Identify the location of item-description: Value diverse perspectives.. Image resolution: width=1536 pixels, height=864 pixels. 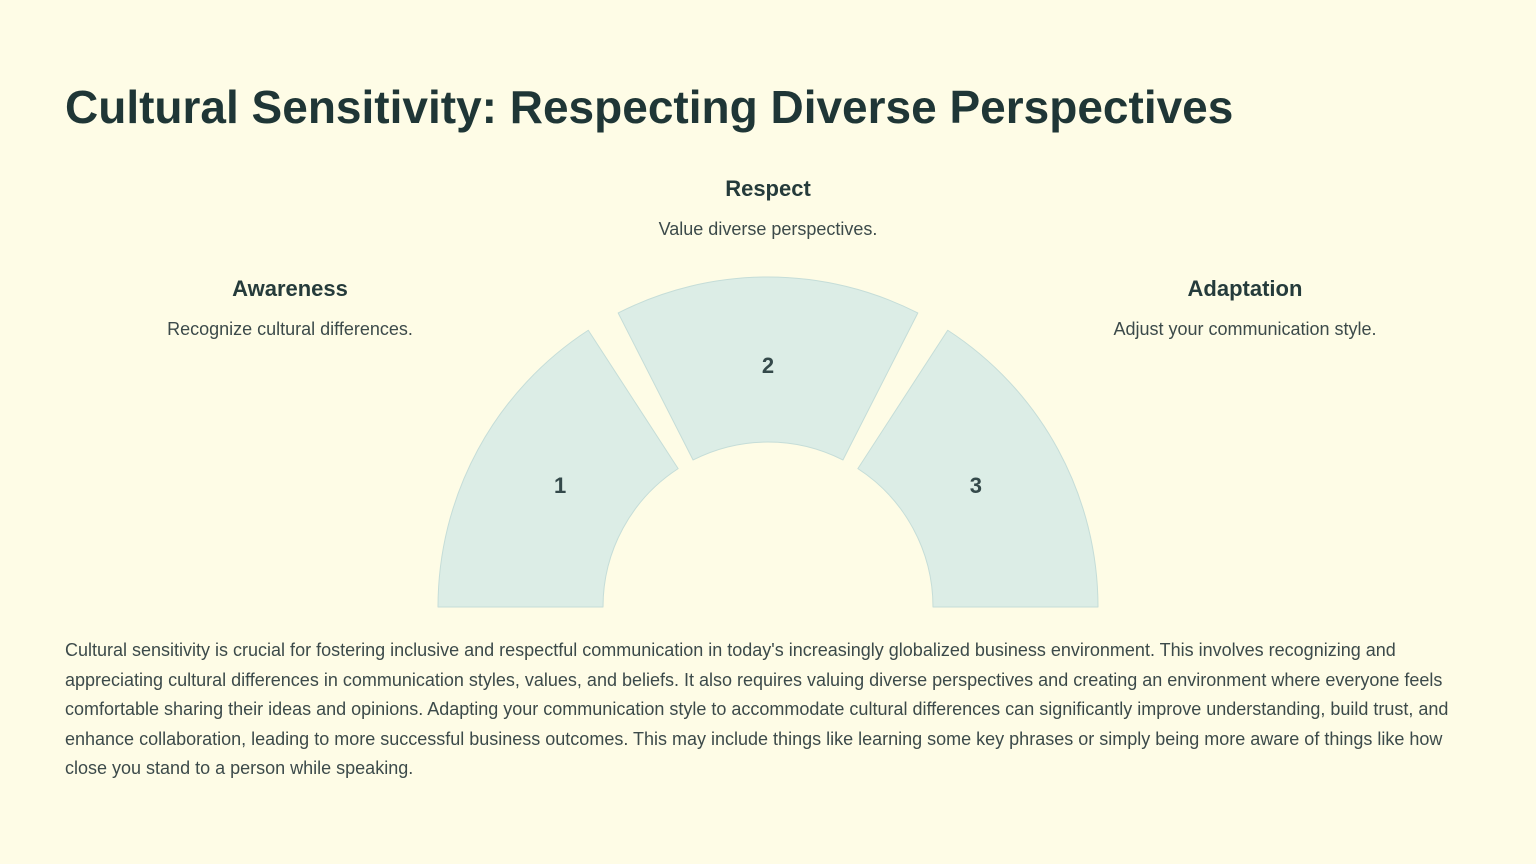
(768, 229).